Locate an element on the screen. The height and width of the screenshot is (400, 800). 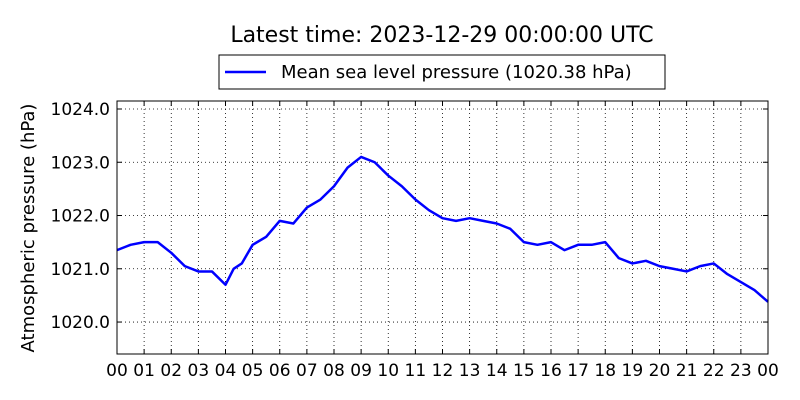
x-tick-label: 12 is located at coordinates (443, 371).